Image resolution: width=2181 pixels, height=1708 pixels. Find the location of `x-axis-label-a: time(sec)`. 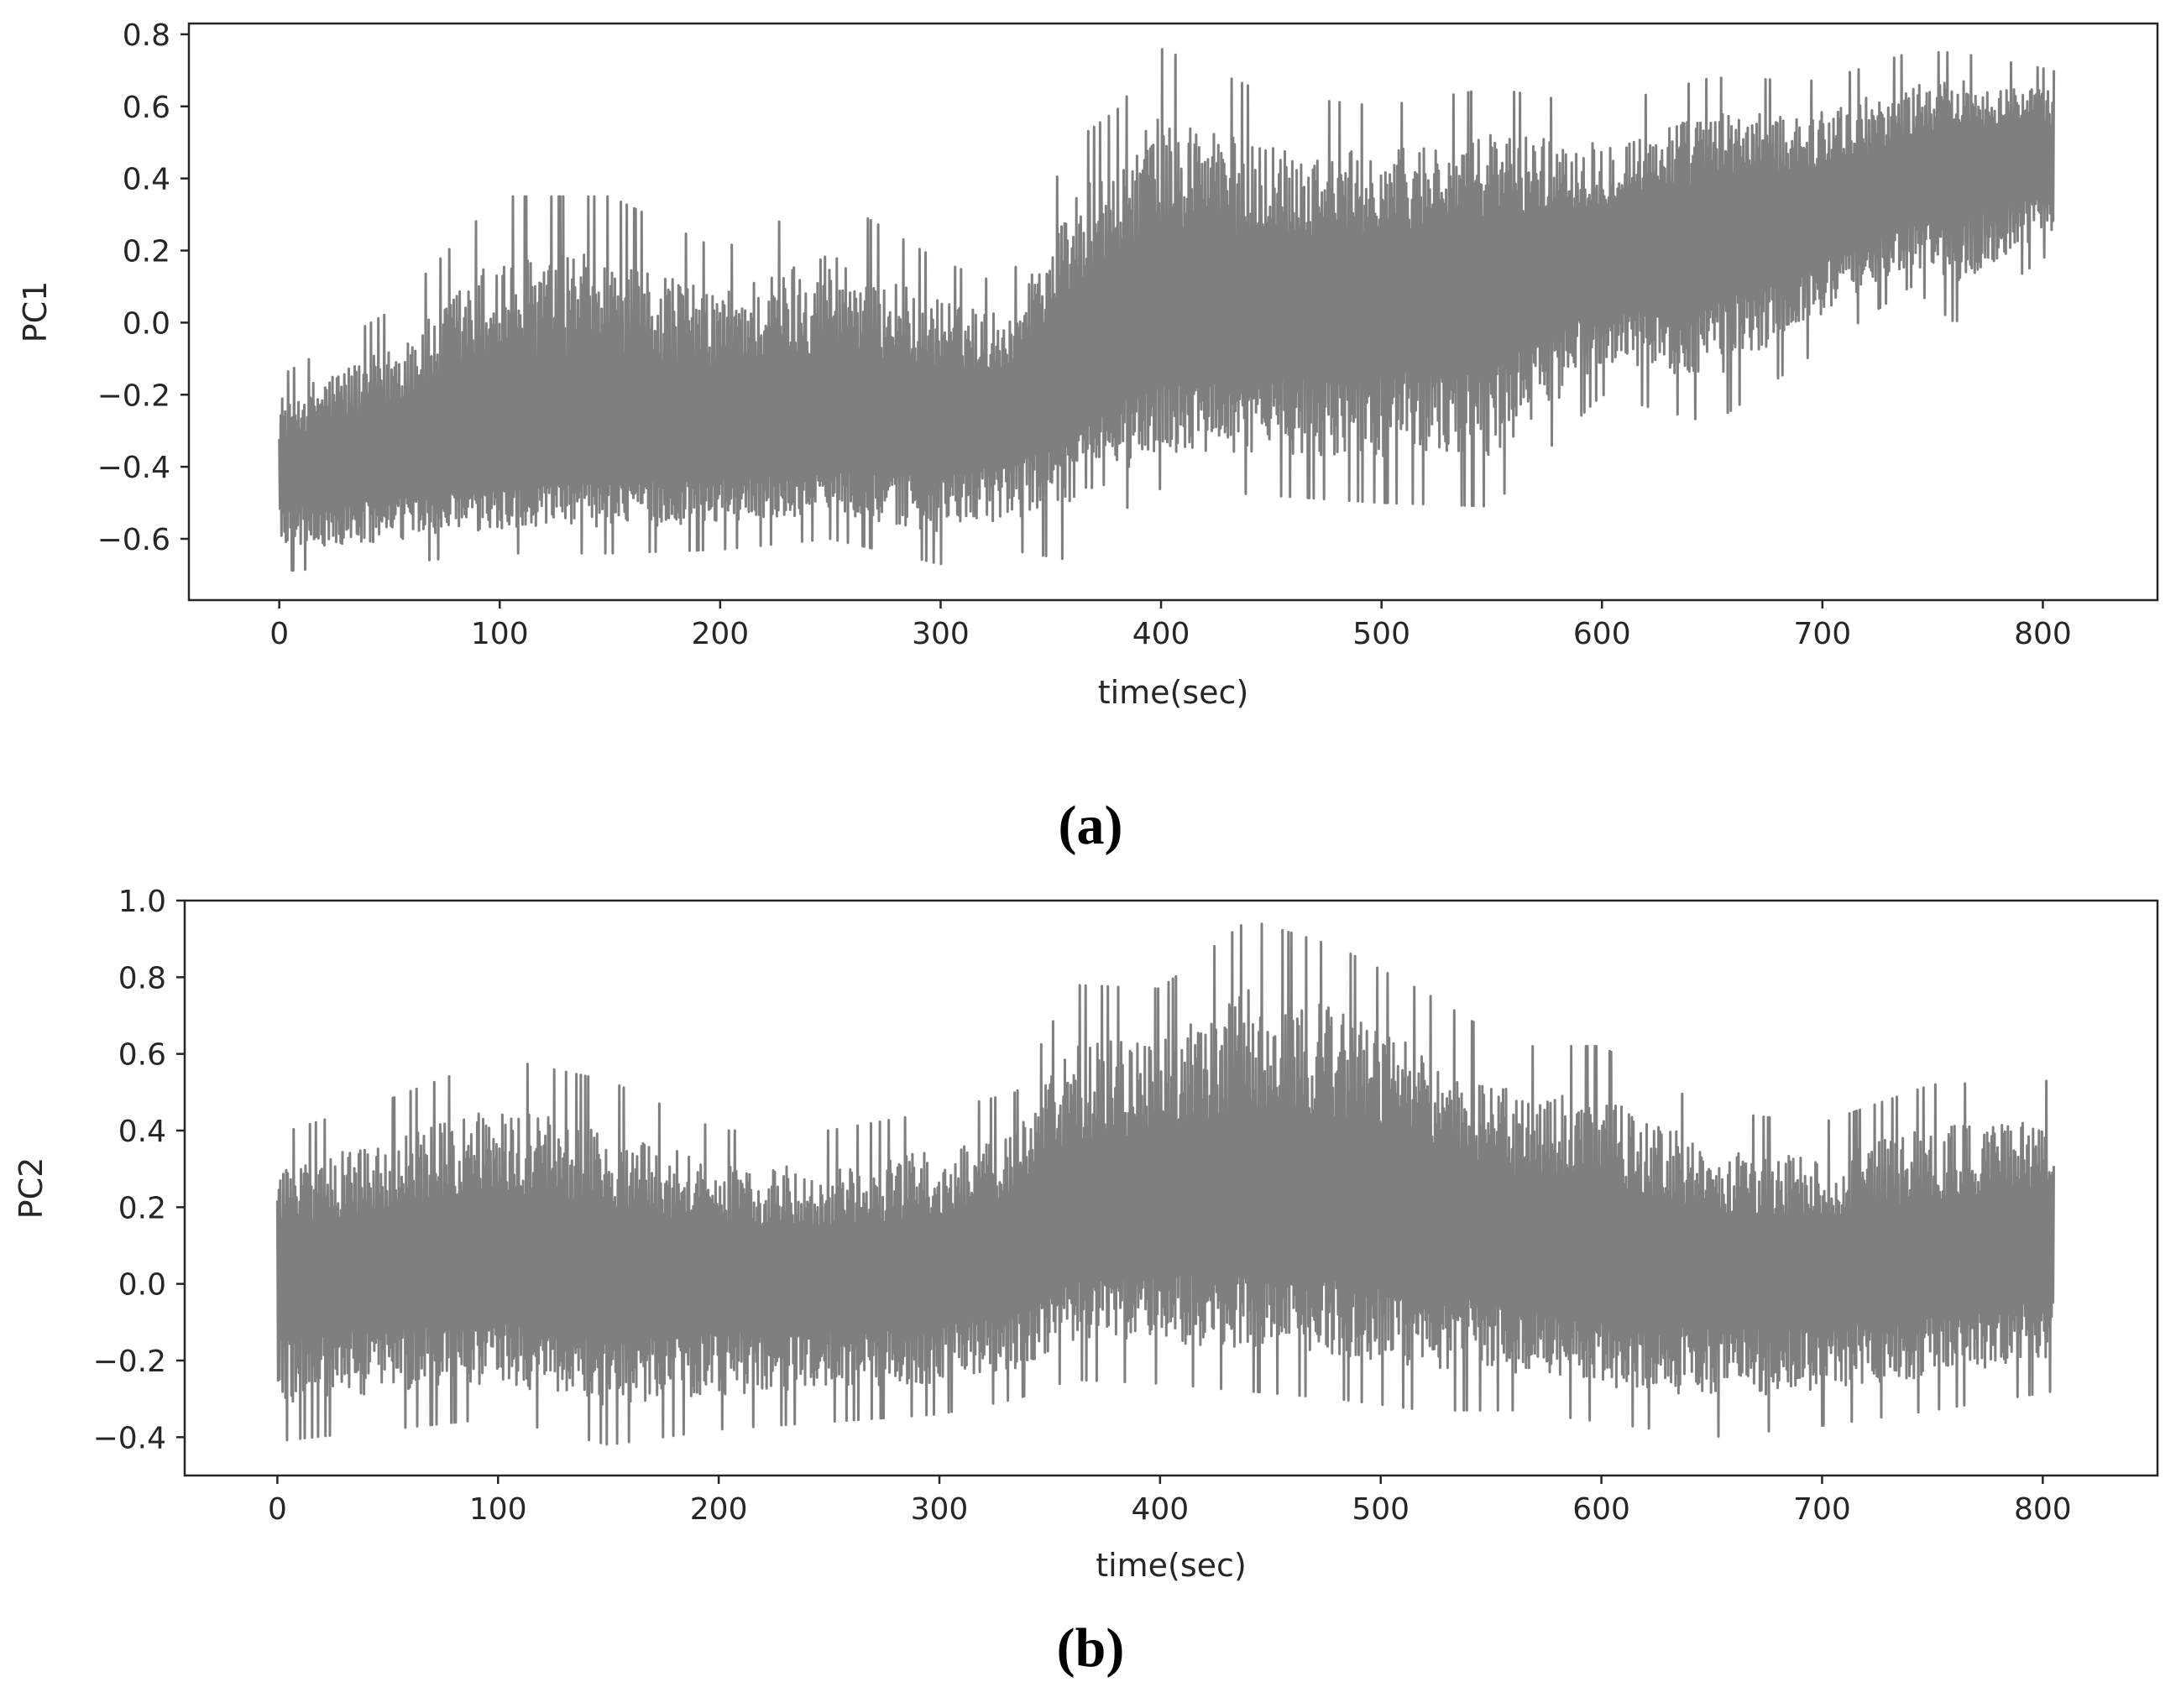

x-axis-label-a: time(sec) is located at coordinates (1173, 692).